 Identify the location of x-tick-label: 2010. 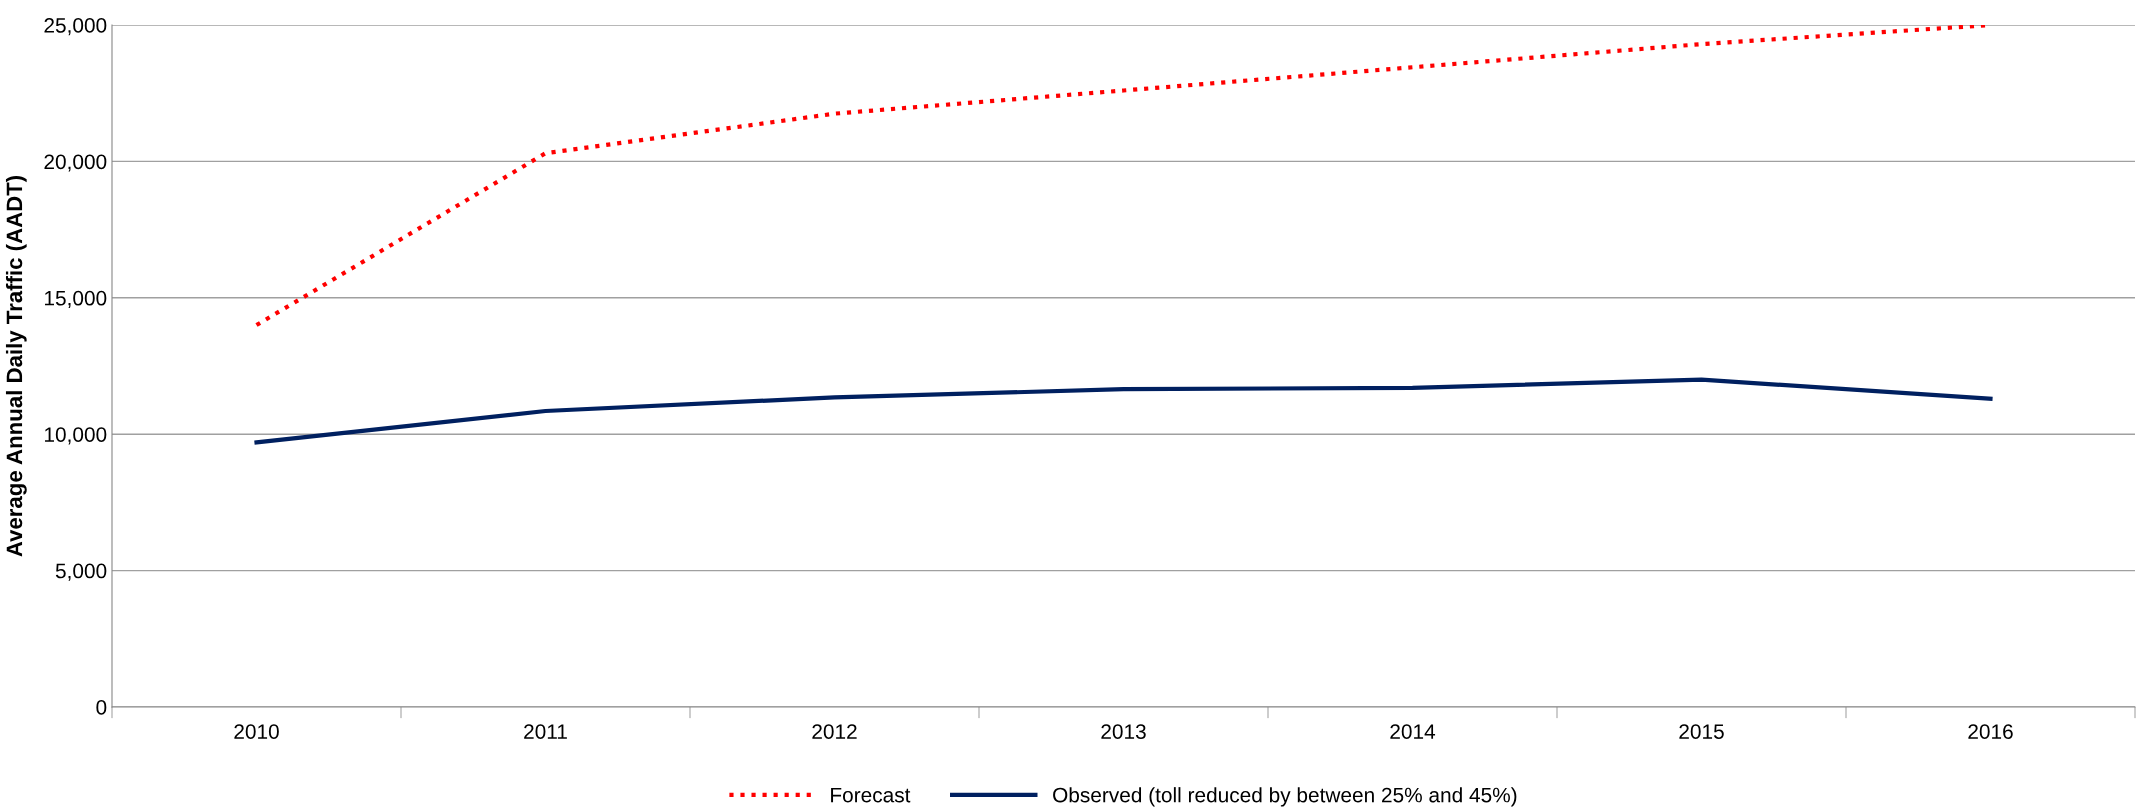
(256, 731).